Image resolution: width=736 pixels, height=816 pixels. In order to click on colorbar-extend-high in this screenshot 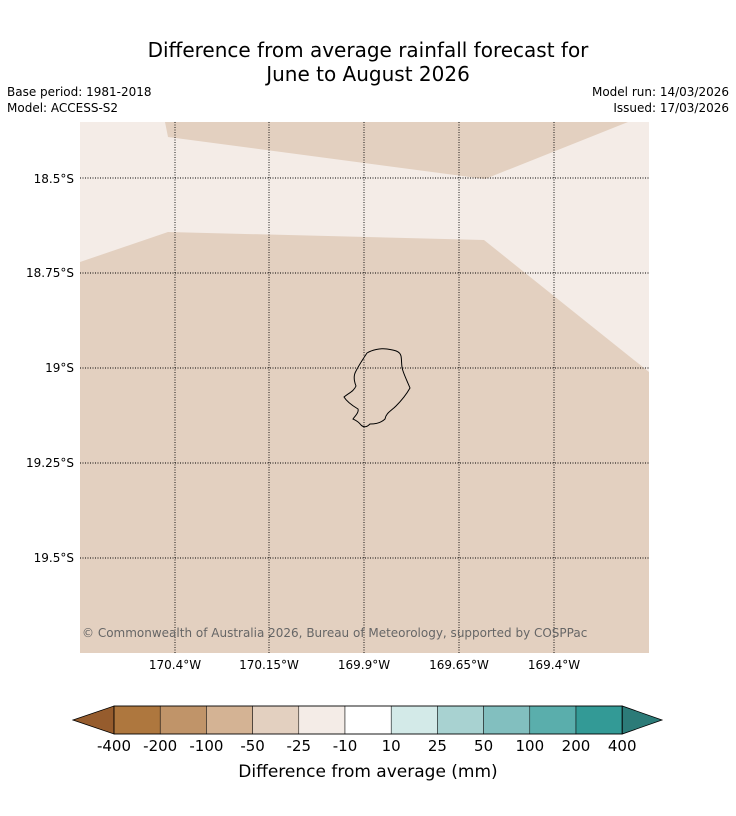, I will do `click(642, 720)`.